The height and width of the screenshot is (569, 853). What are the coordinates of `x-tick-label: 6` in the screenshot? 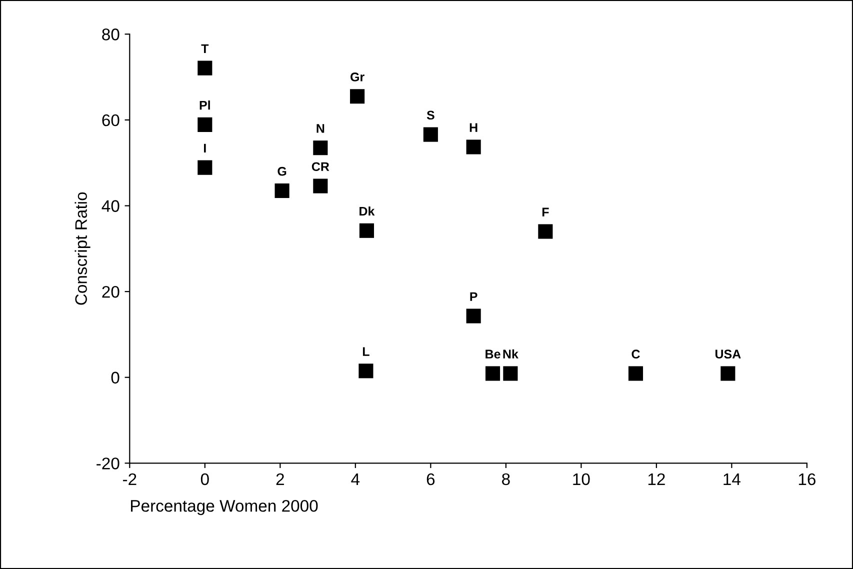 It's located at (430, 479).